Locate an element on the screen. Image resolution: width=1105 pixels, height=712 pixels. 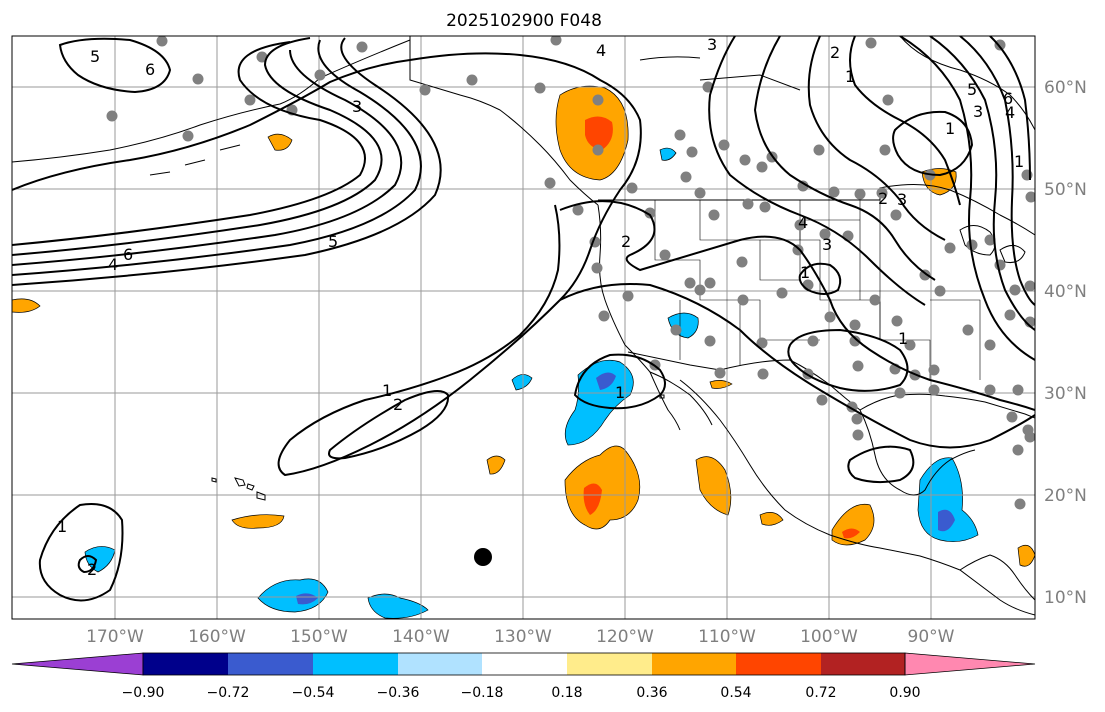
map-title: 2025102900 F048 is located at coordinates (524, 21).